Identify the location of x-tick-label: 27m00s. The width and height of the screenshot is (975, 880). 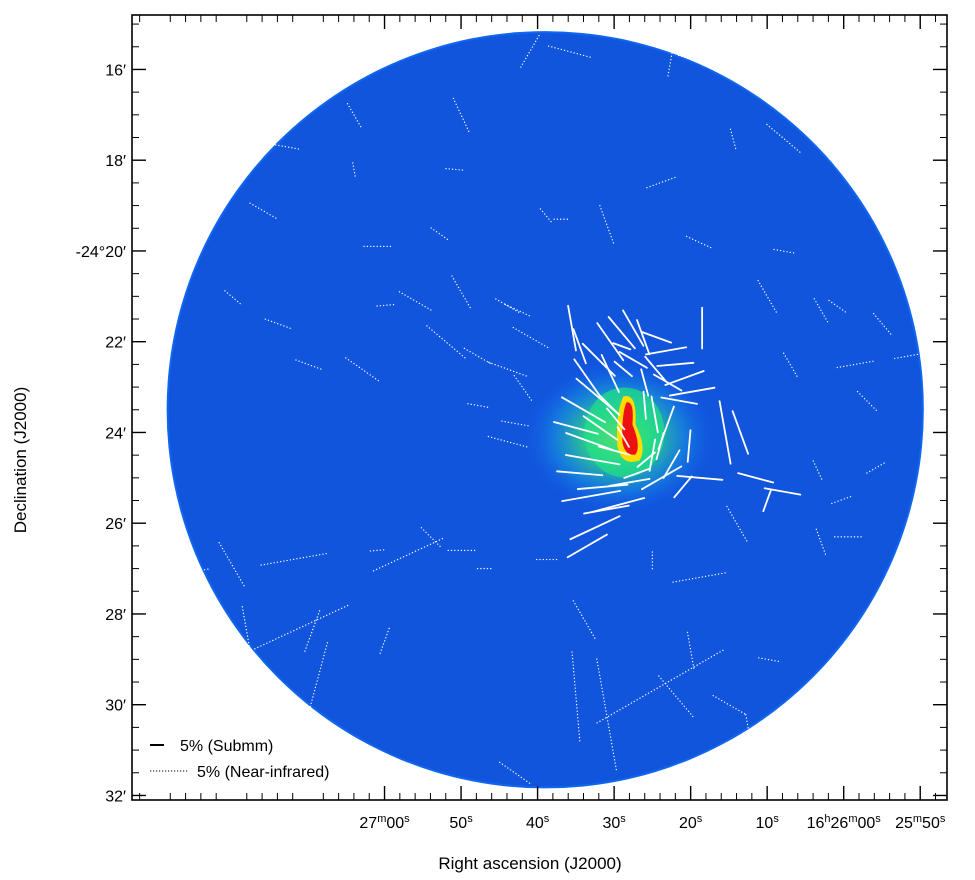
(384, 822).